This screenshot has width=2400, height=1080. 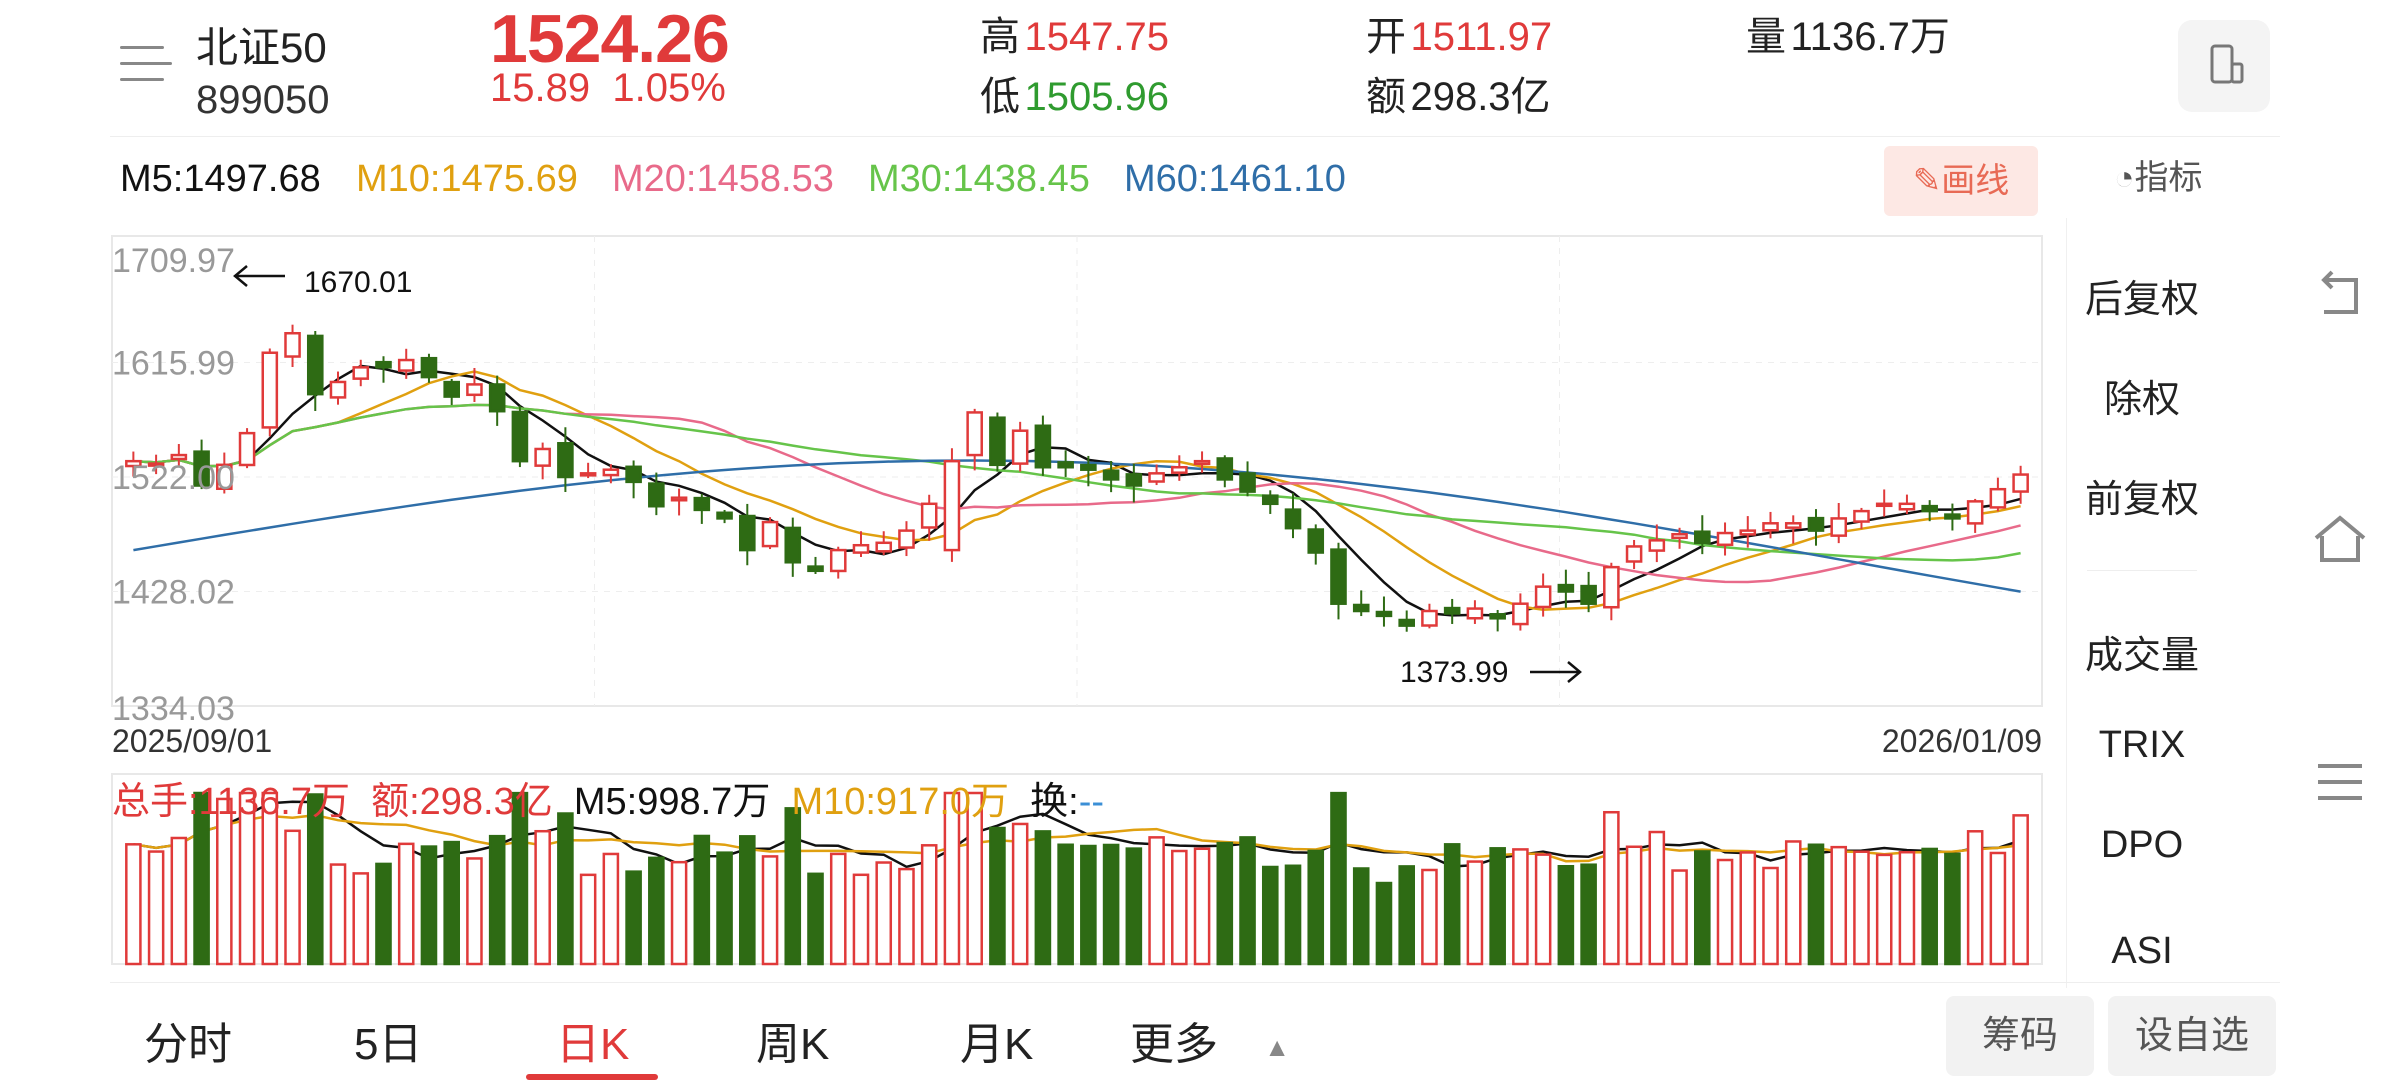 What do you see at coordinates (793, 1044) in the screenshot?
I see `tab-weekly-k: 周K` at bounding box center [793, 1044].